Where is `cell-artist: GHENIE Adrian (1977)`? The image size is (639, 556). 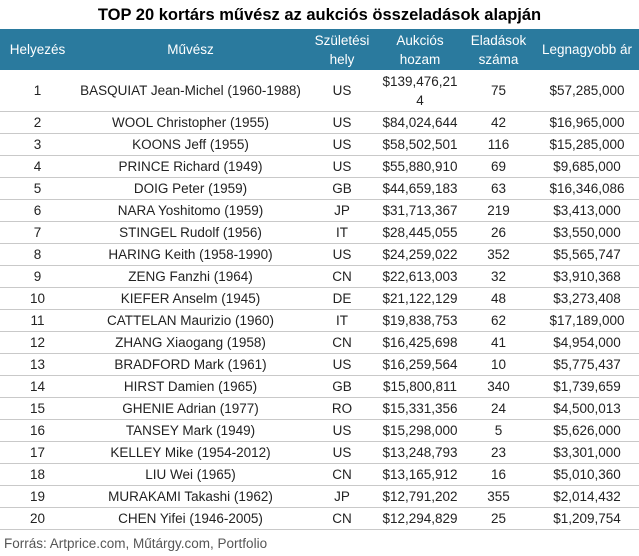 cell-artist: GHENIE Adrian (1977) is located at coordinates (190, 408).